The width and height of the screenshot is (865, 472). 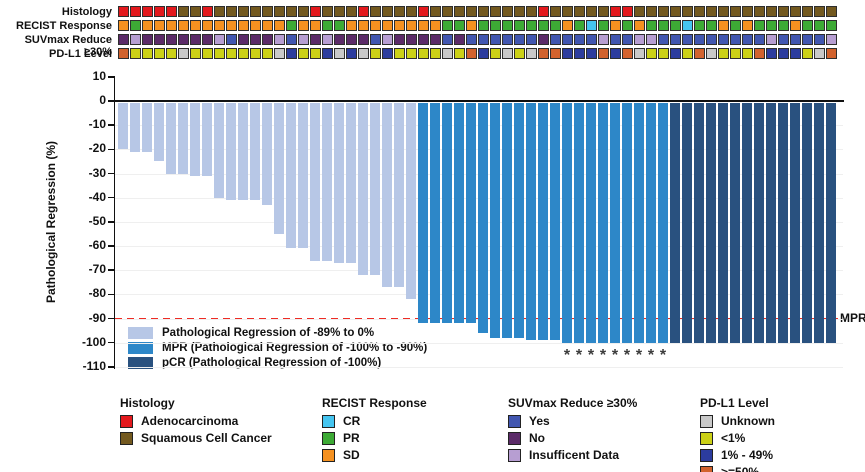 What do you see at coordinates (97, 293) in the screenshot?
I see `y-axis-tick-label: -80` at bounding box center [97, 293].